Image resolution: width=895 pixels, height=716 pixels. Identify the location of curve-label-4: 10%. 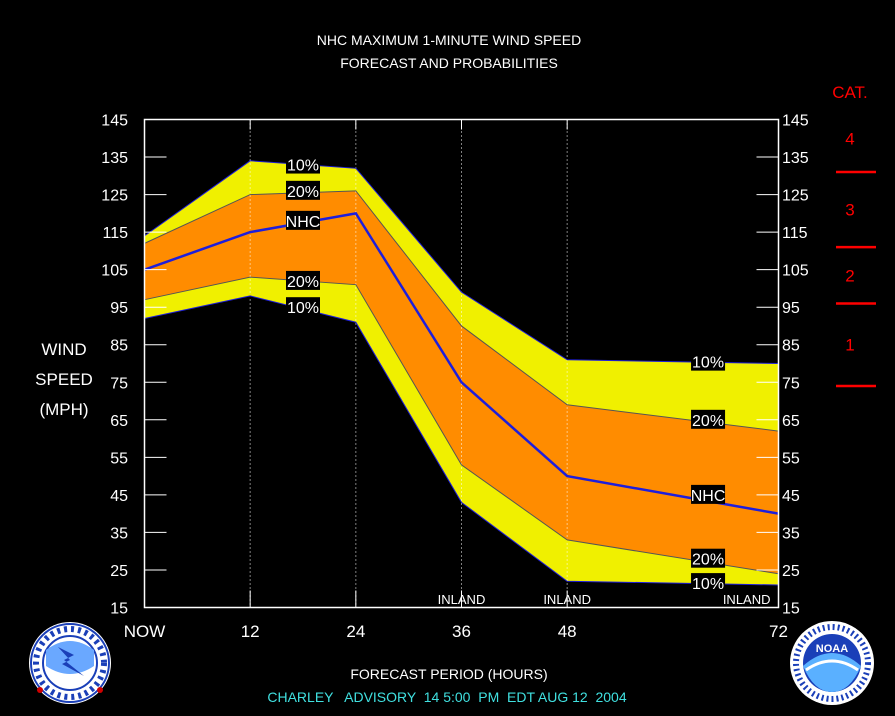
(303, 307).